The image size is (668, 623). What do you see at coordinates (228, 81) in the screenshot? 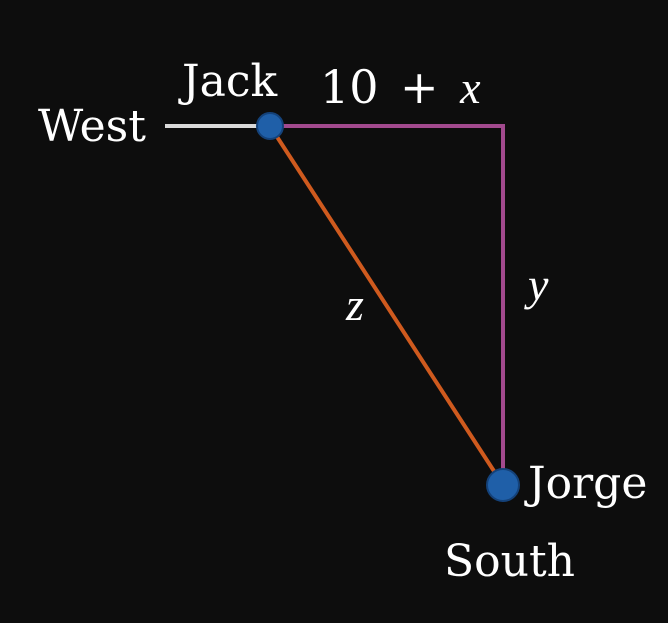
I see `jack-label: Jack` at bounding box center [228, 81].